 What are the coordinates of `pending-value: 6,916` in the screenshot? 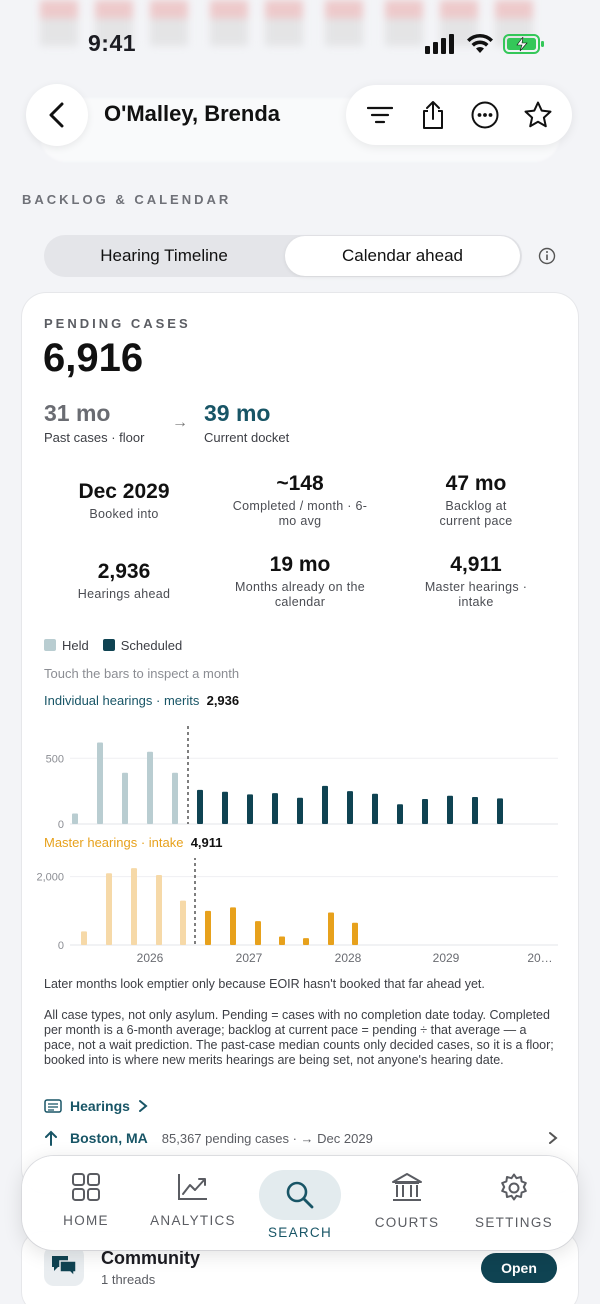 It's located at (93, 358).